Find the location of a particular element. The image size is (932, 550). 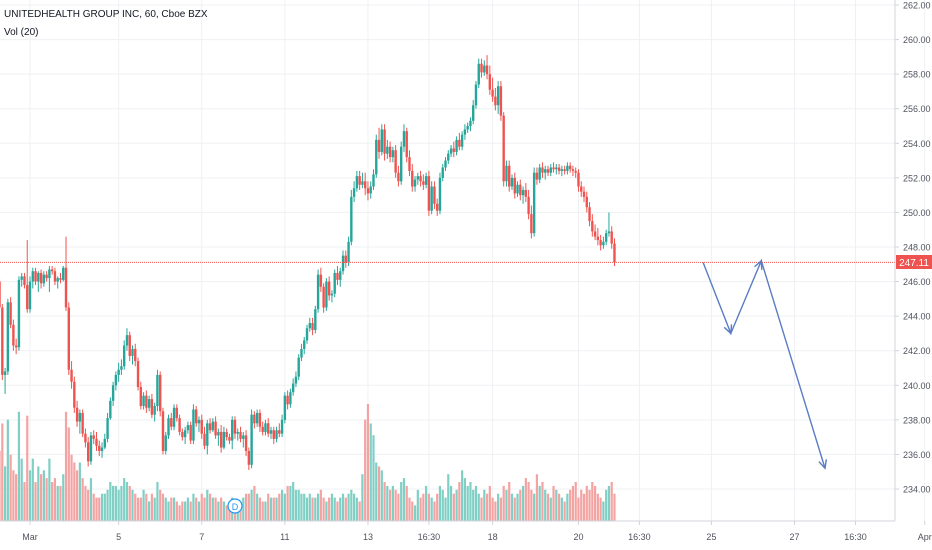

last-price-value: 247.11 is located at coordinates (914, 263).